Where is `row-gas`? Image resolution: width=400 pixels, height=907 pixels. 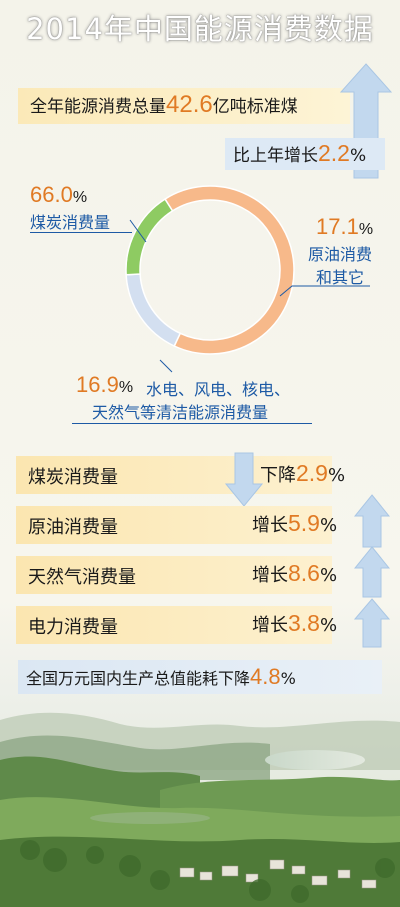 row-gas is located at coordinates (174, 575).